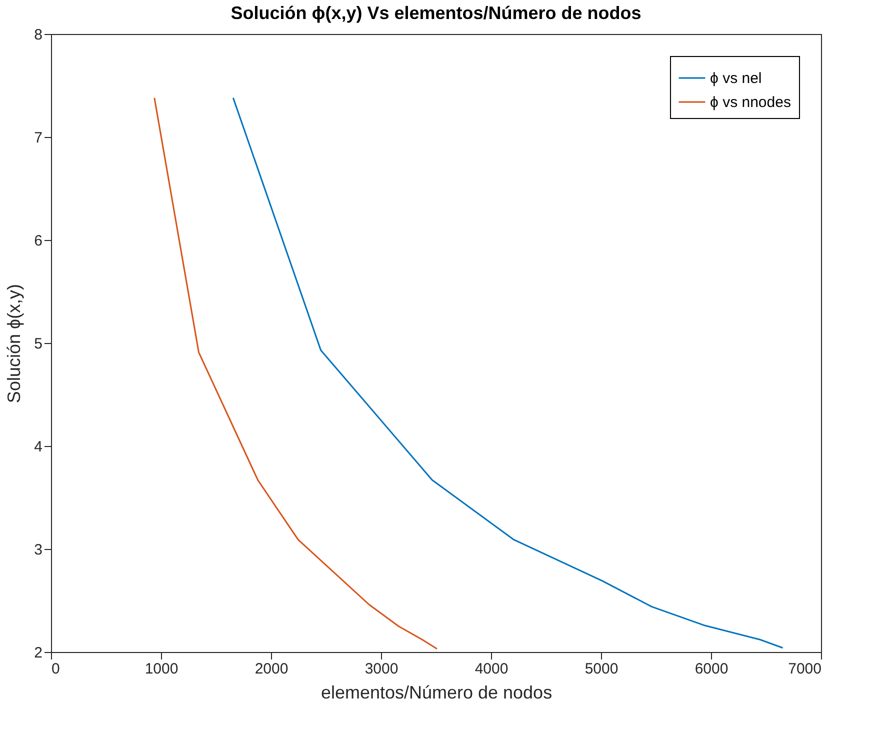 This screenshot has width=884, height=740. Describe the element at coordinates (56, 669) in the screenshot. I see `x-tick-label: 0` at that location.